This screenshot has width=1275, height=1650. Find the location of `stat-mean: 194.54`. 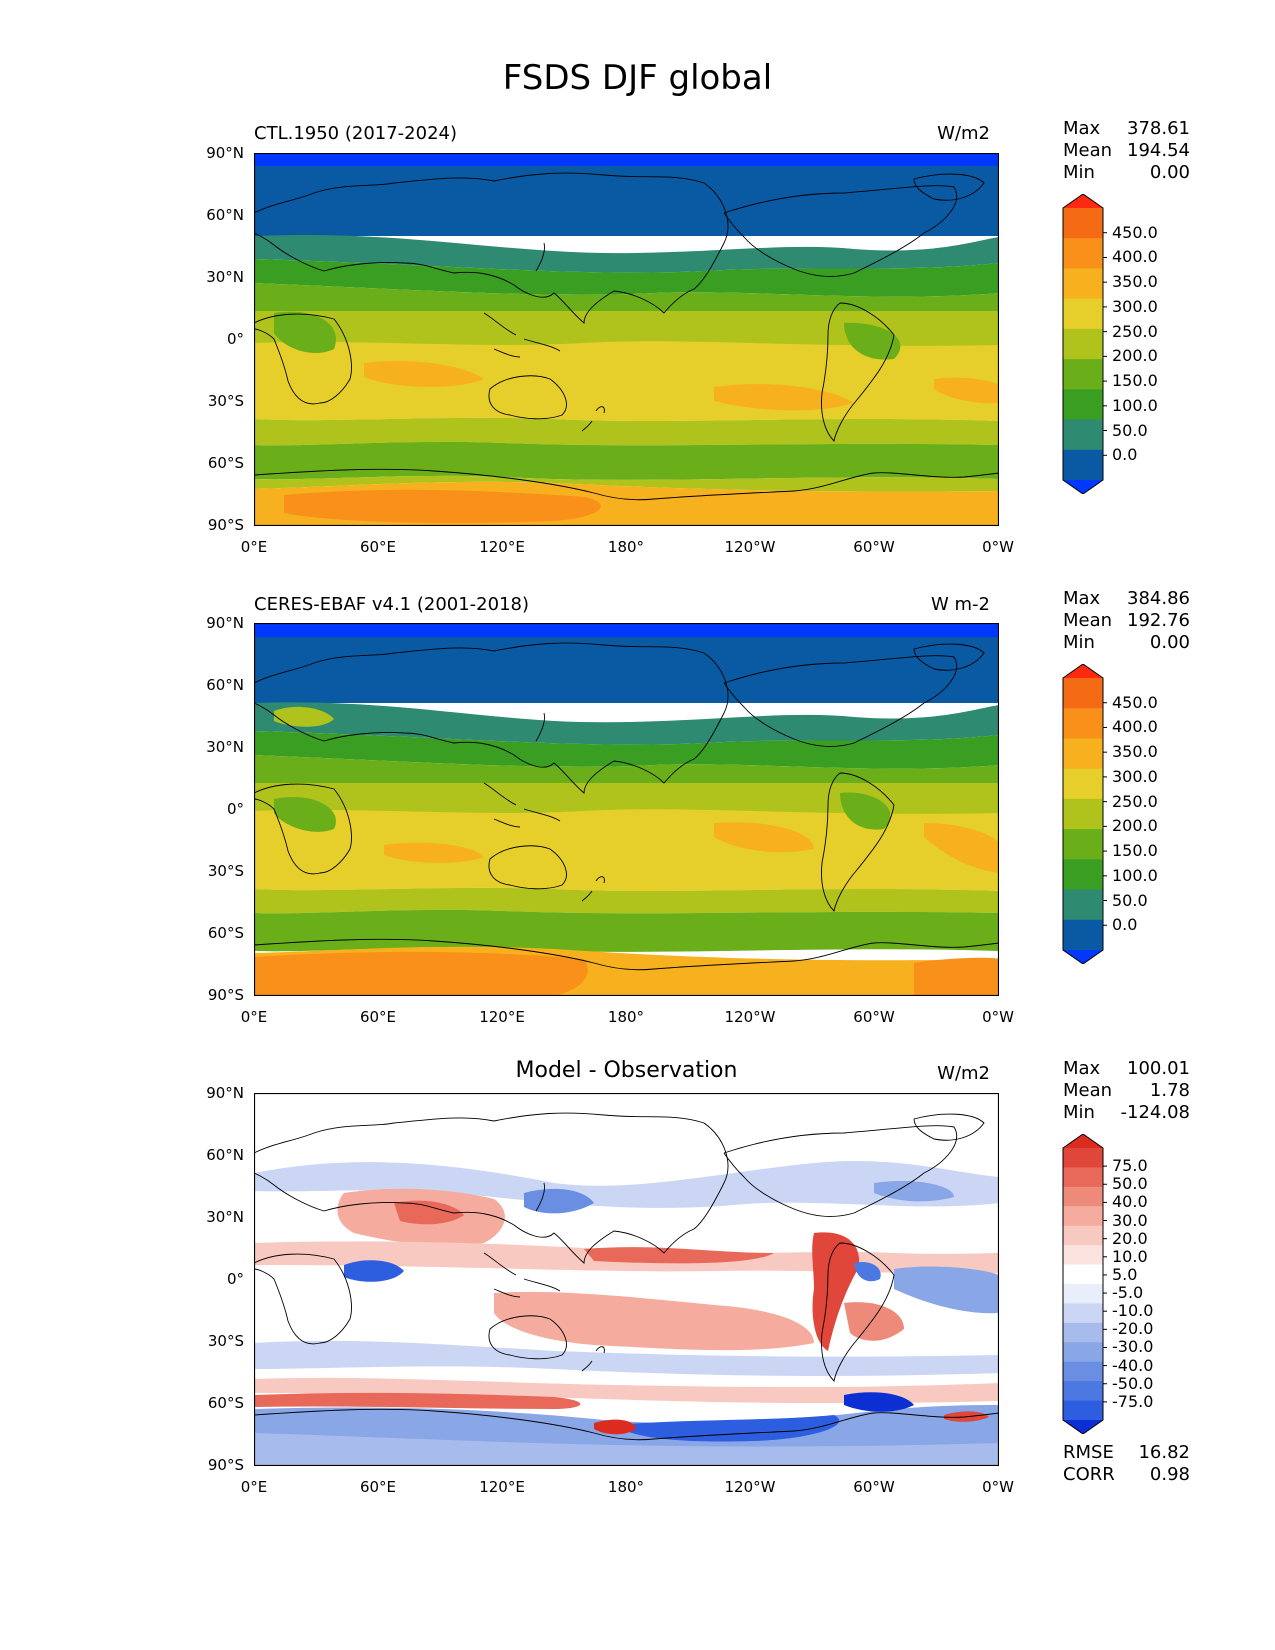

stat-mean: 194.54 is located at coordinates (1158, 150).